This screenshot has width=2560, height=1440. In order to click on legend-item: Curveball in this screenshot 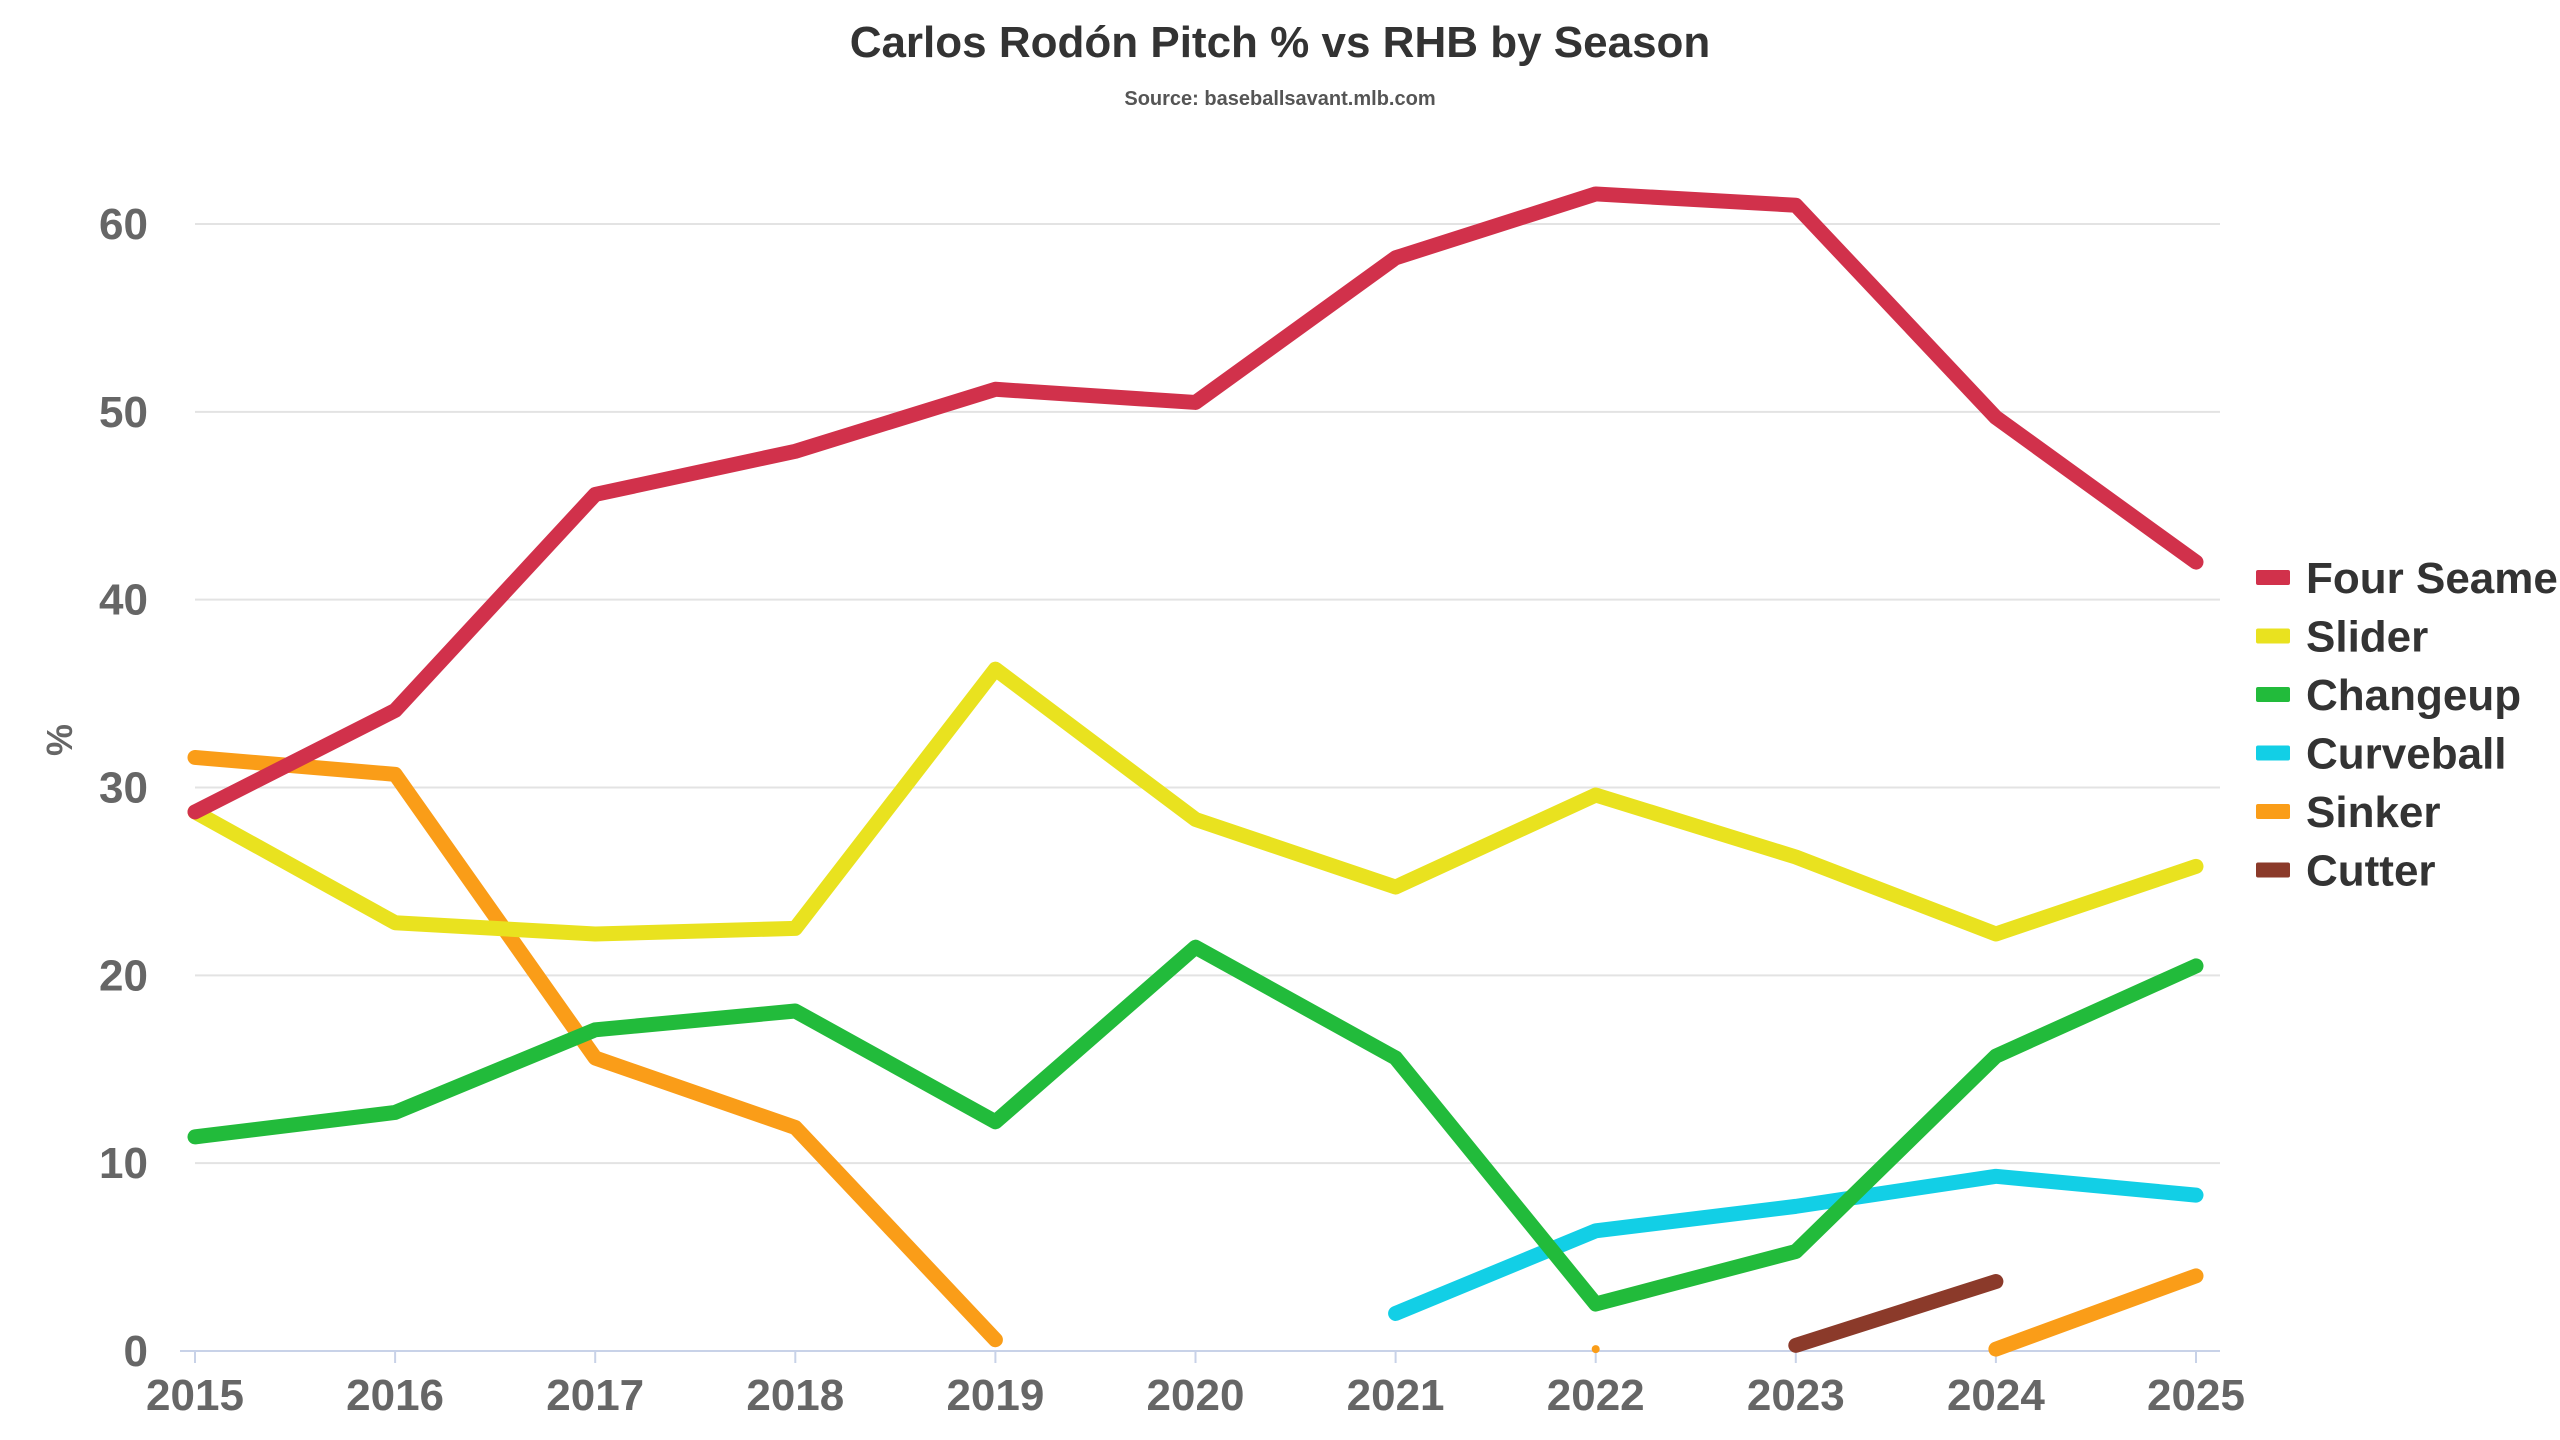, I will do `click(2381, 754)`.